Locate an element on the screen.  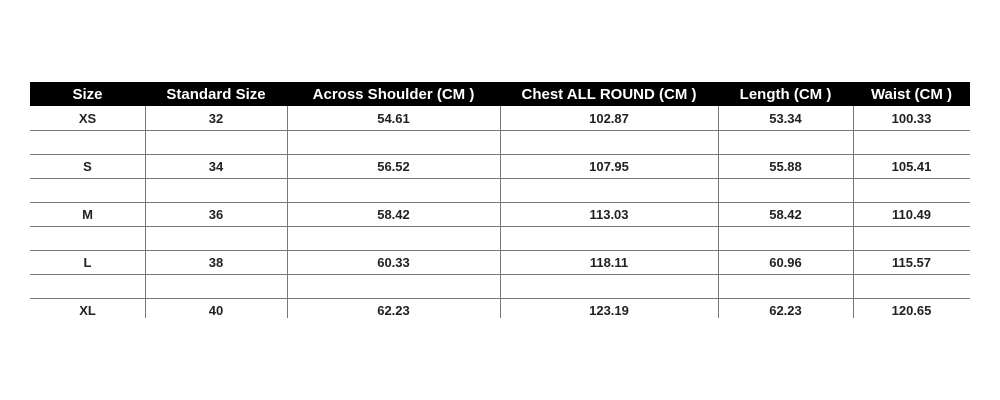
table-cell: 40 is located at coordinates (216, 310).